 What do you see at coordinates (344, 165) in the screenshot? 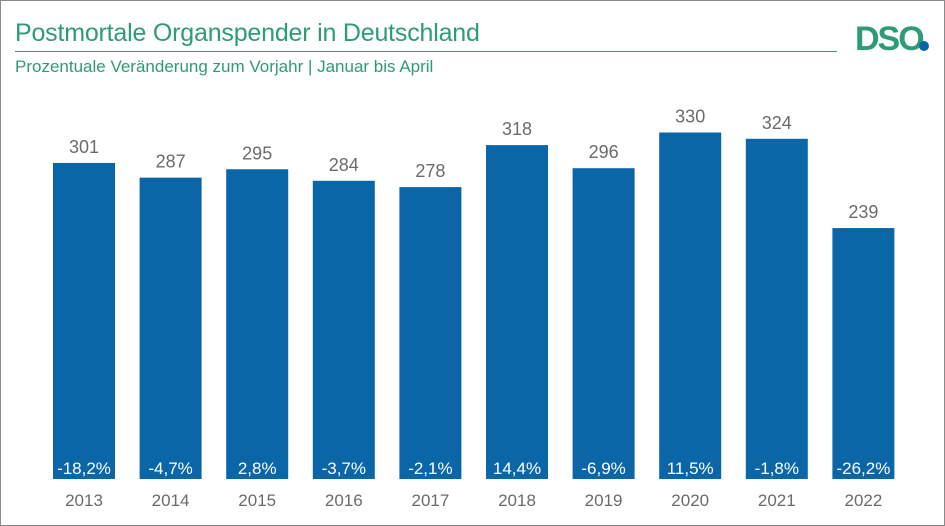
I see `value-label-2016: 284` at bounding box center [344, 165].